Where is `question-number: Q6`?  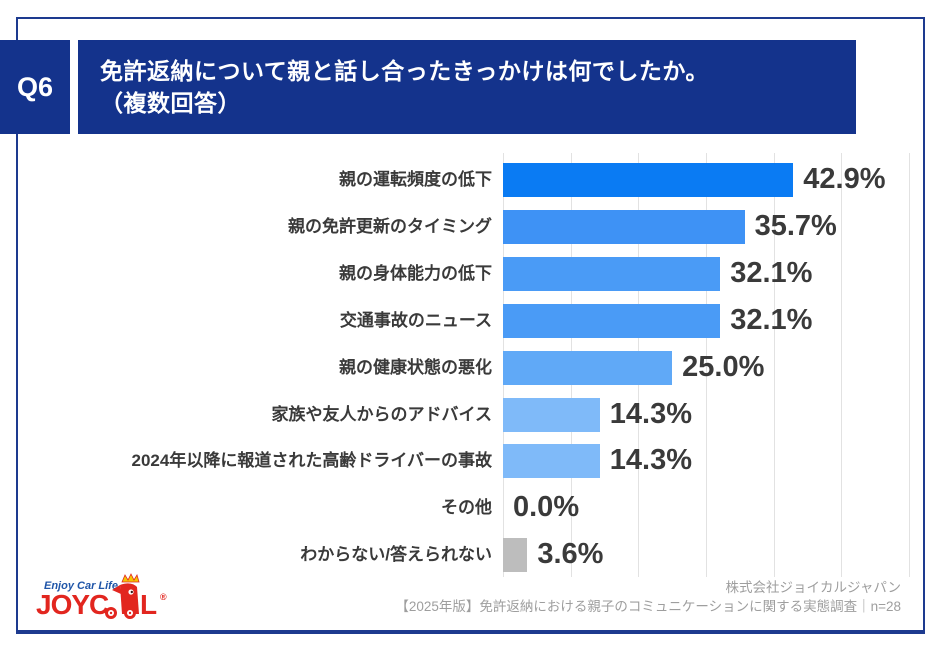 question-number: Q6 is located at coordinates (35, 86).